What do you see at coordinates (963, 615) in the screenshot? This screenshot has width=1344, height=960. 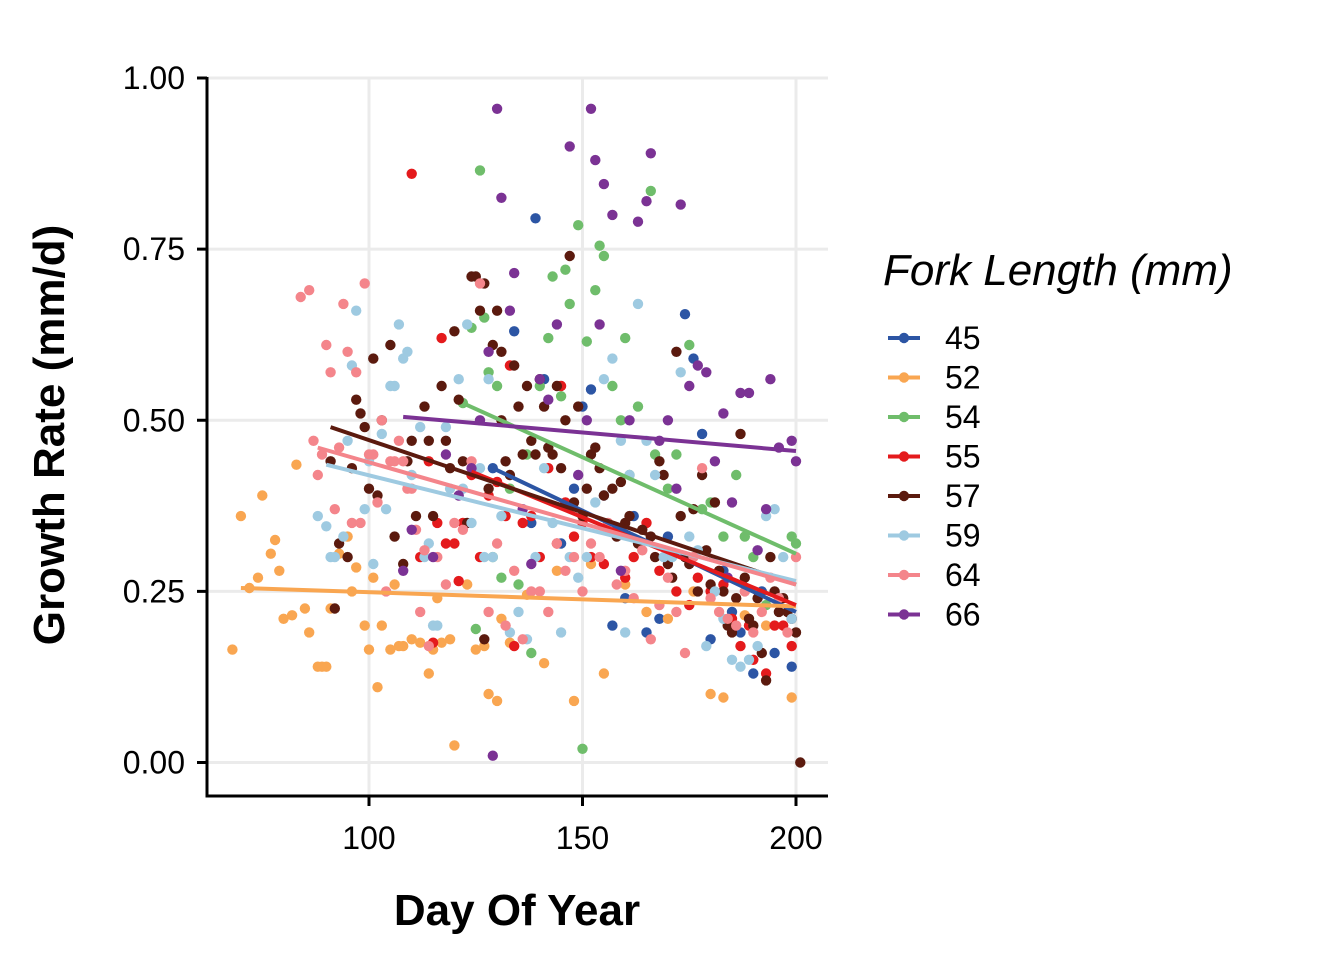 I see `legend-label: 66` at bounding box center [963, 615].